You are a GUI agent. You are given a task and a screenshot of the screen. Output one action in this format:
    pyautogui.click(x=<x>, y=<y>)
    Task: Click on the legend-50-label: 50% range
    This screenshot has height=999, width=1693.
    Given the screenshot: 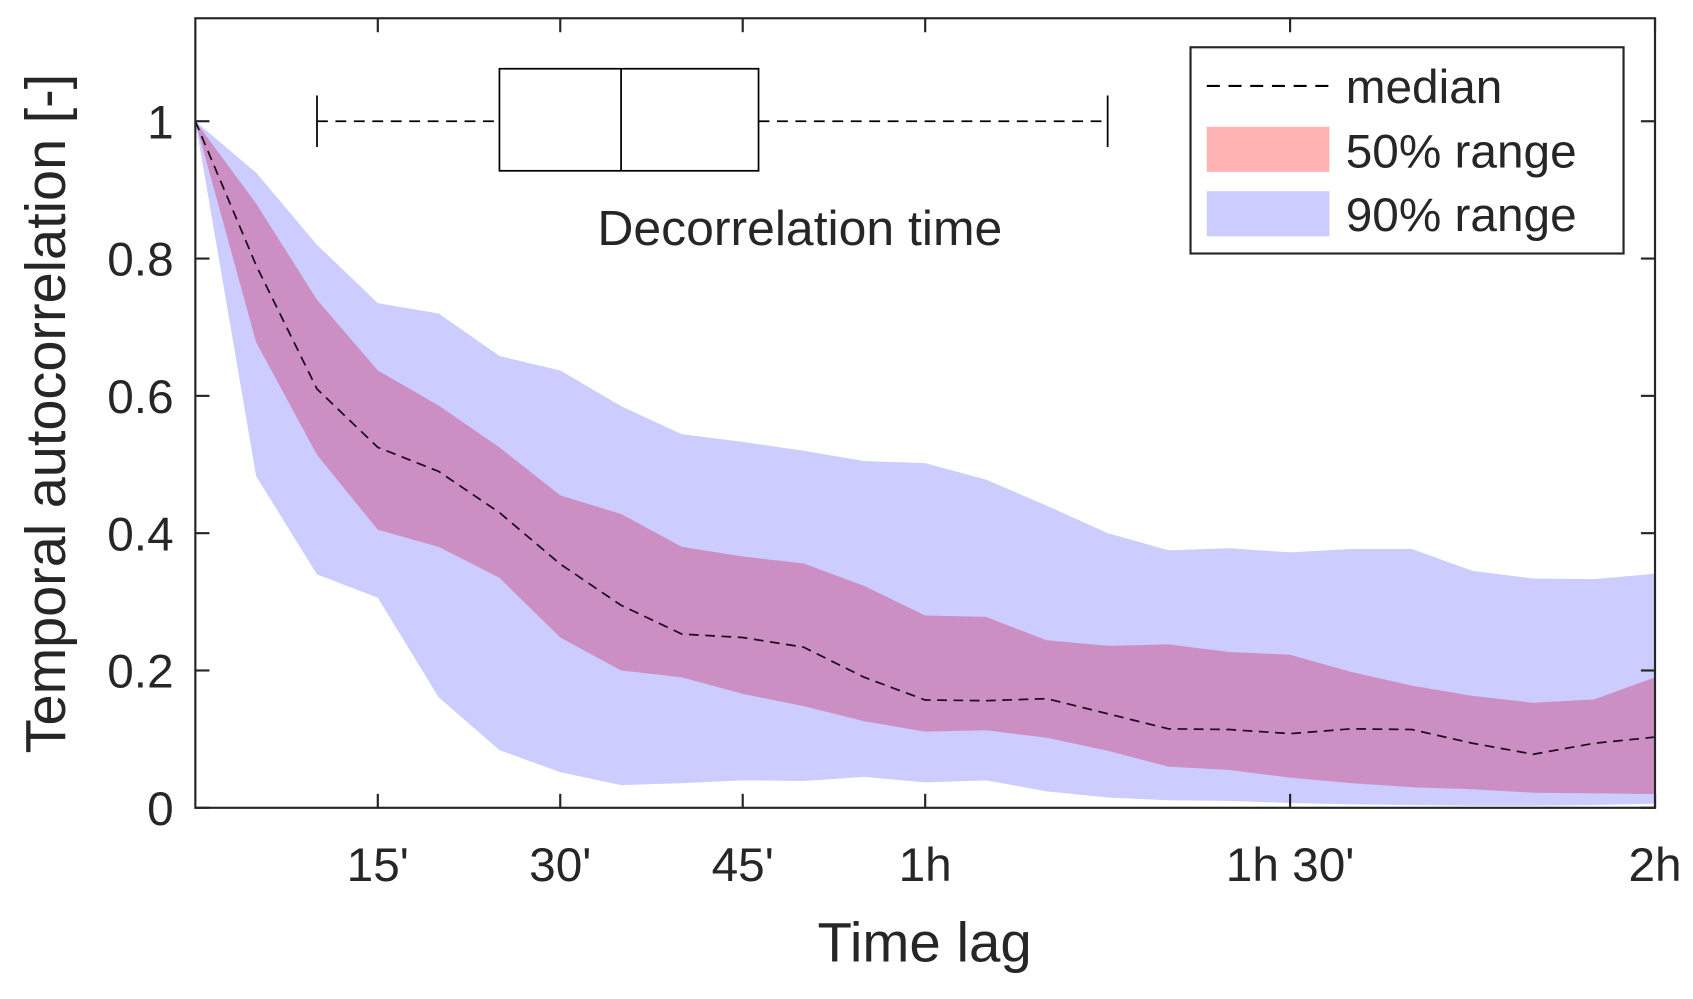 What is the action you would take?
    pyautogui.click(x=1461, y=152)
    